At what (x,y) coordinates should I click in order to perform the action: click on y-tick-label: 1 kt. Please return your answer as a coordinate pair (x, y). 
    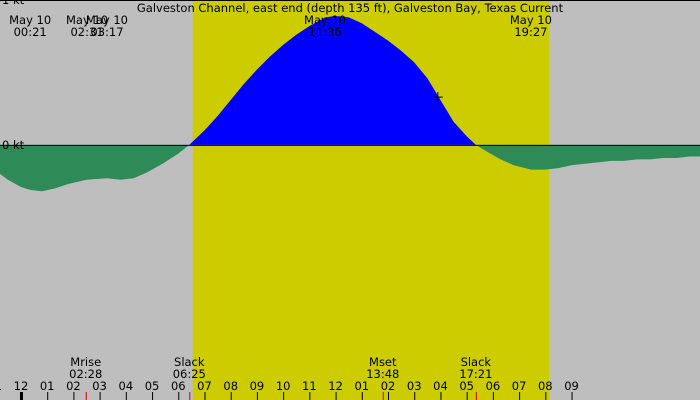
    Looking at the image, I should click on (13, 3).